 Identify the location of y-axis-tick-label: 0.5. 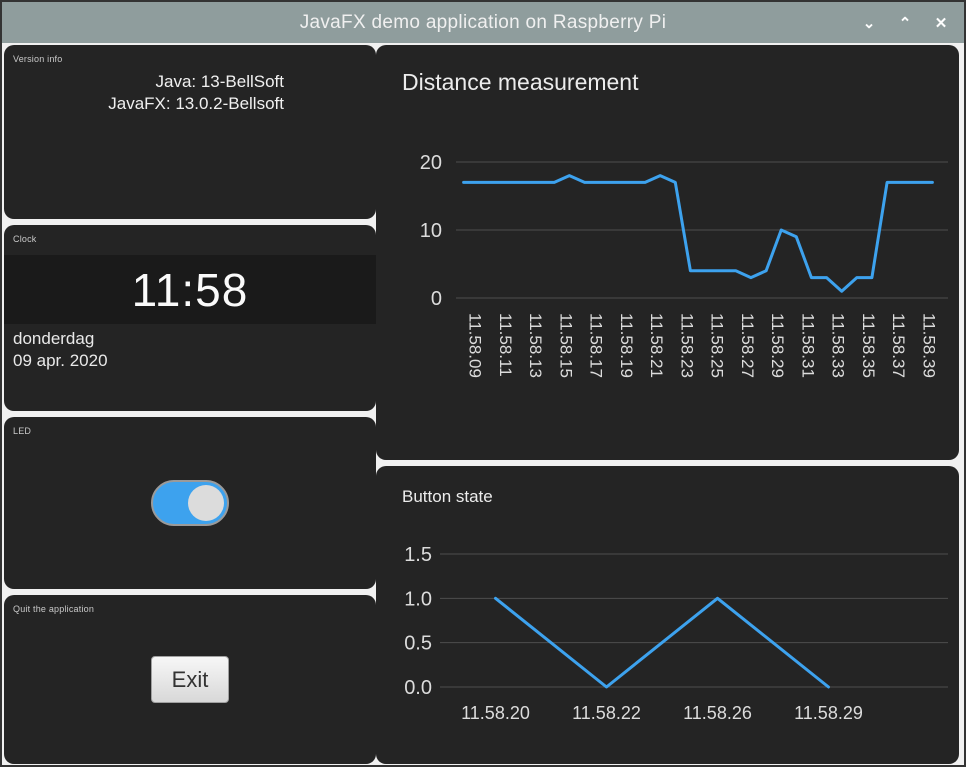
(418, 644).